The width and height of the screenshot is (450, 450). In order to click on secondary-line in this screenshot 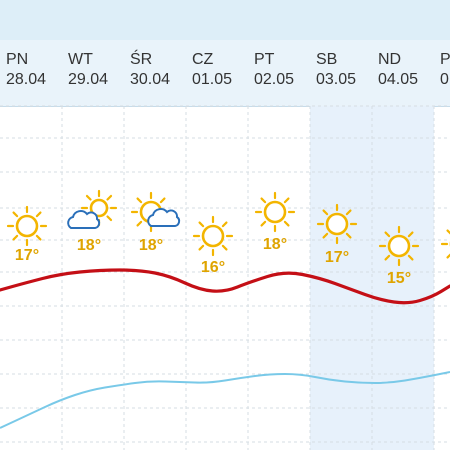, I will do `click(225, 400)`.